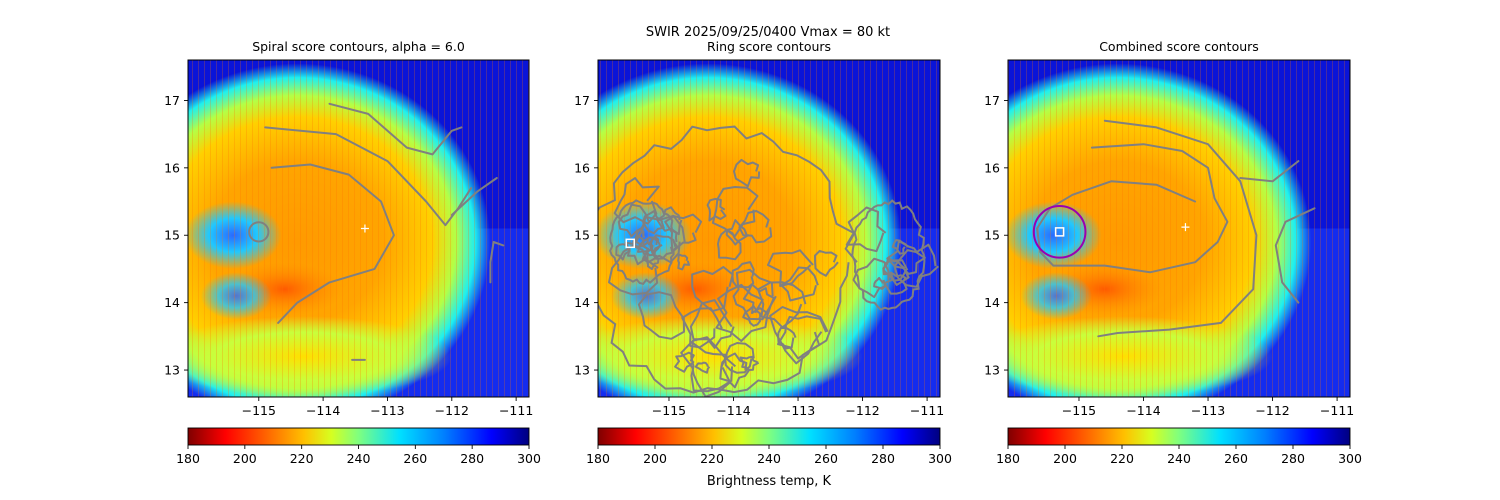  I want to click on center-circle, so click(1059, 232).